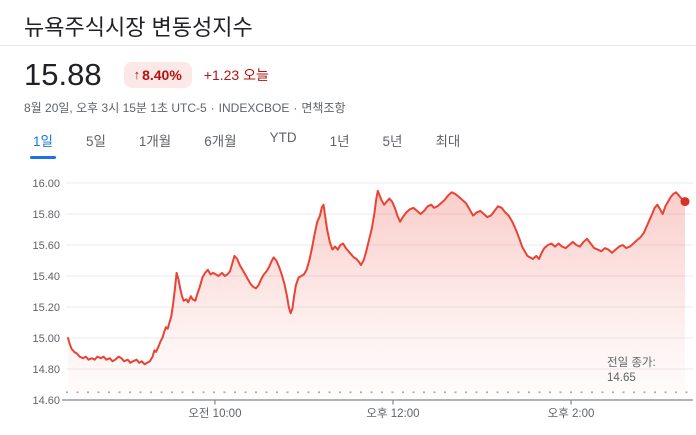 Image resolution: width=696 pixels, height=435 pixels. Describe the element at coordinates (448, 141) in the screenshot. I see `tab-max: 최대` at that location.